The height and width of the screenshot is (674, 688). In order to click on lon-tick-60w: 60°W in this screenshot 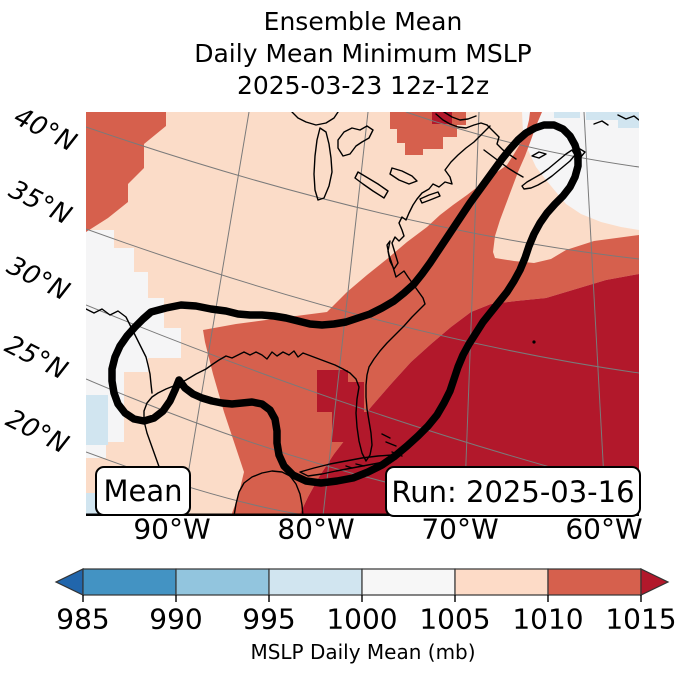, I will do `click(604, 529)`.